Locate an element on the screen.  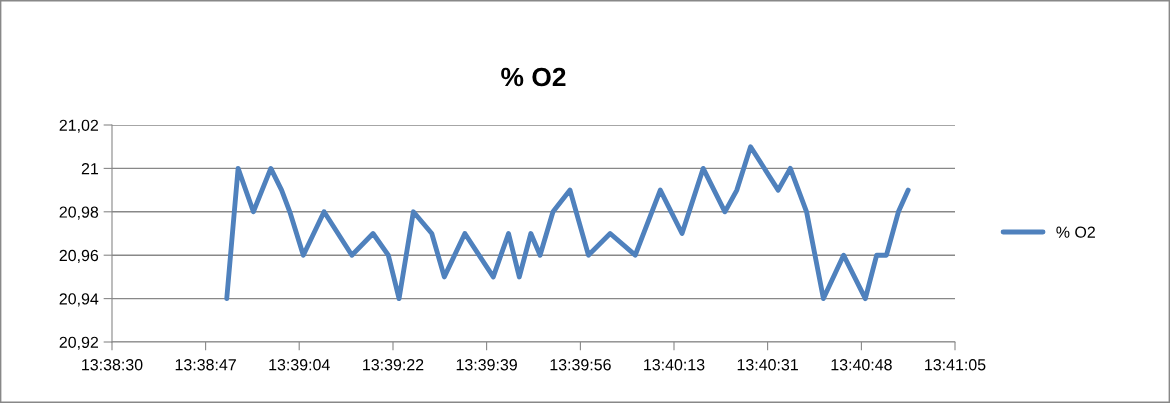
x-tick-label: 13:40:13 is located at coordinates (674, 365).